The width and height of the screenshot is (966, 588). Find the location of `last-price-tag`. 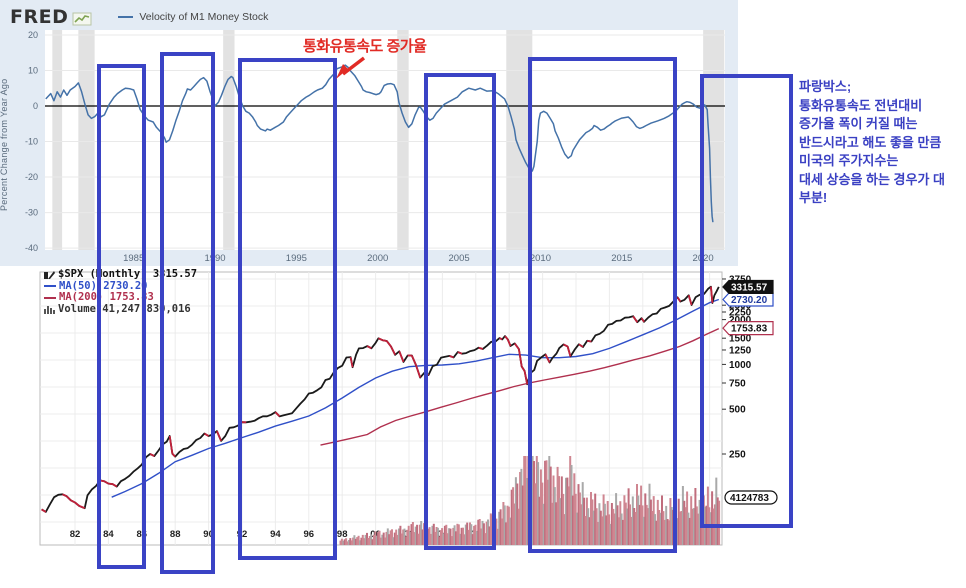

last-price-tag is located at coordinates (748, 287).